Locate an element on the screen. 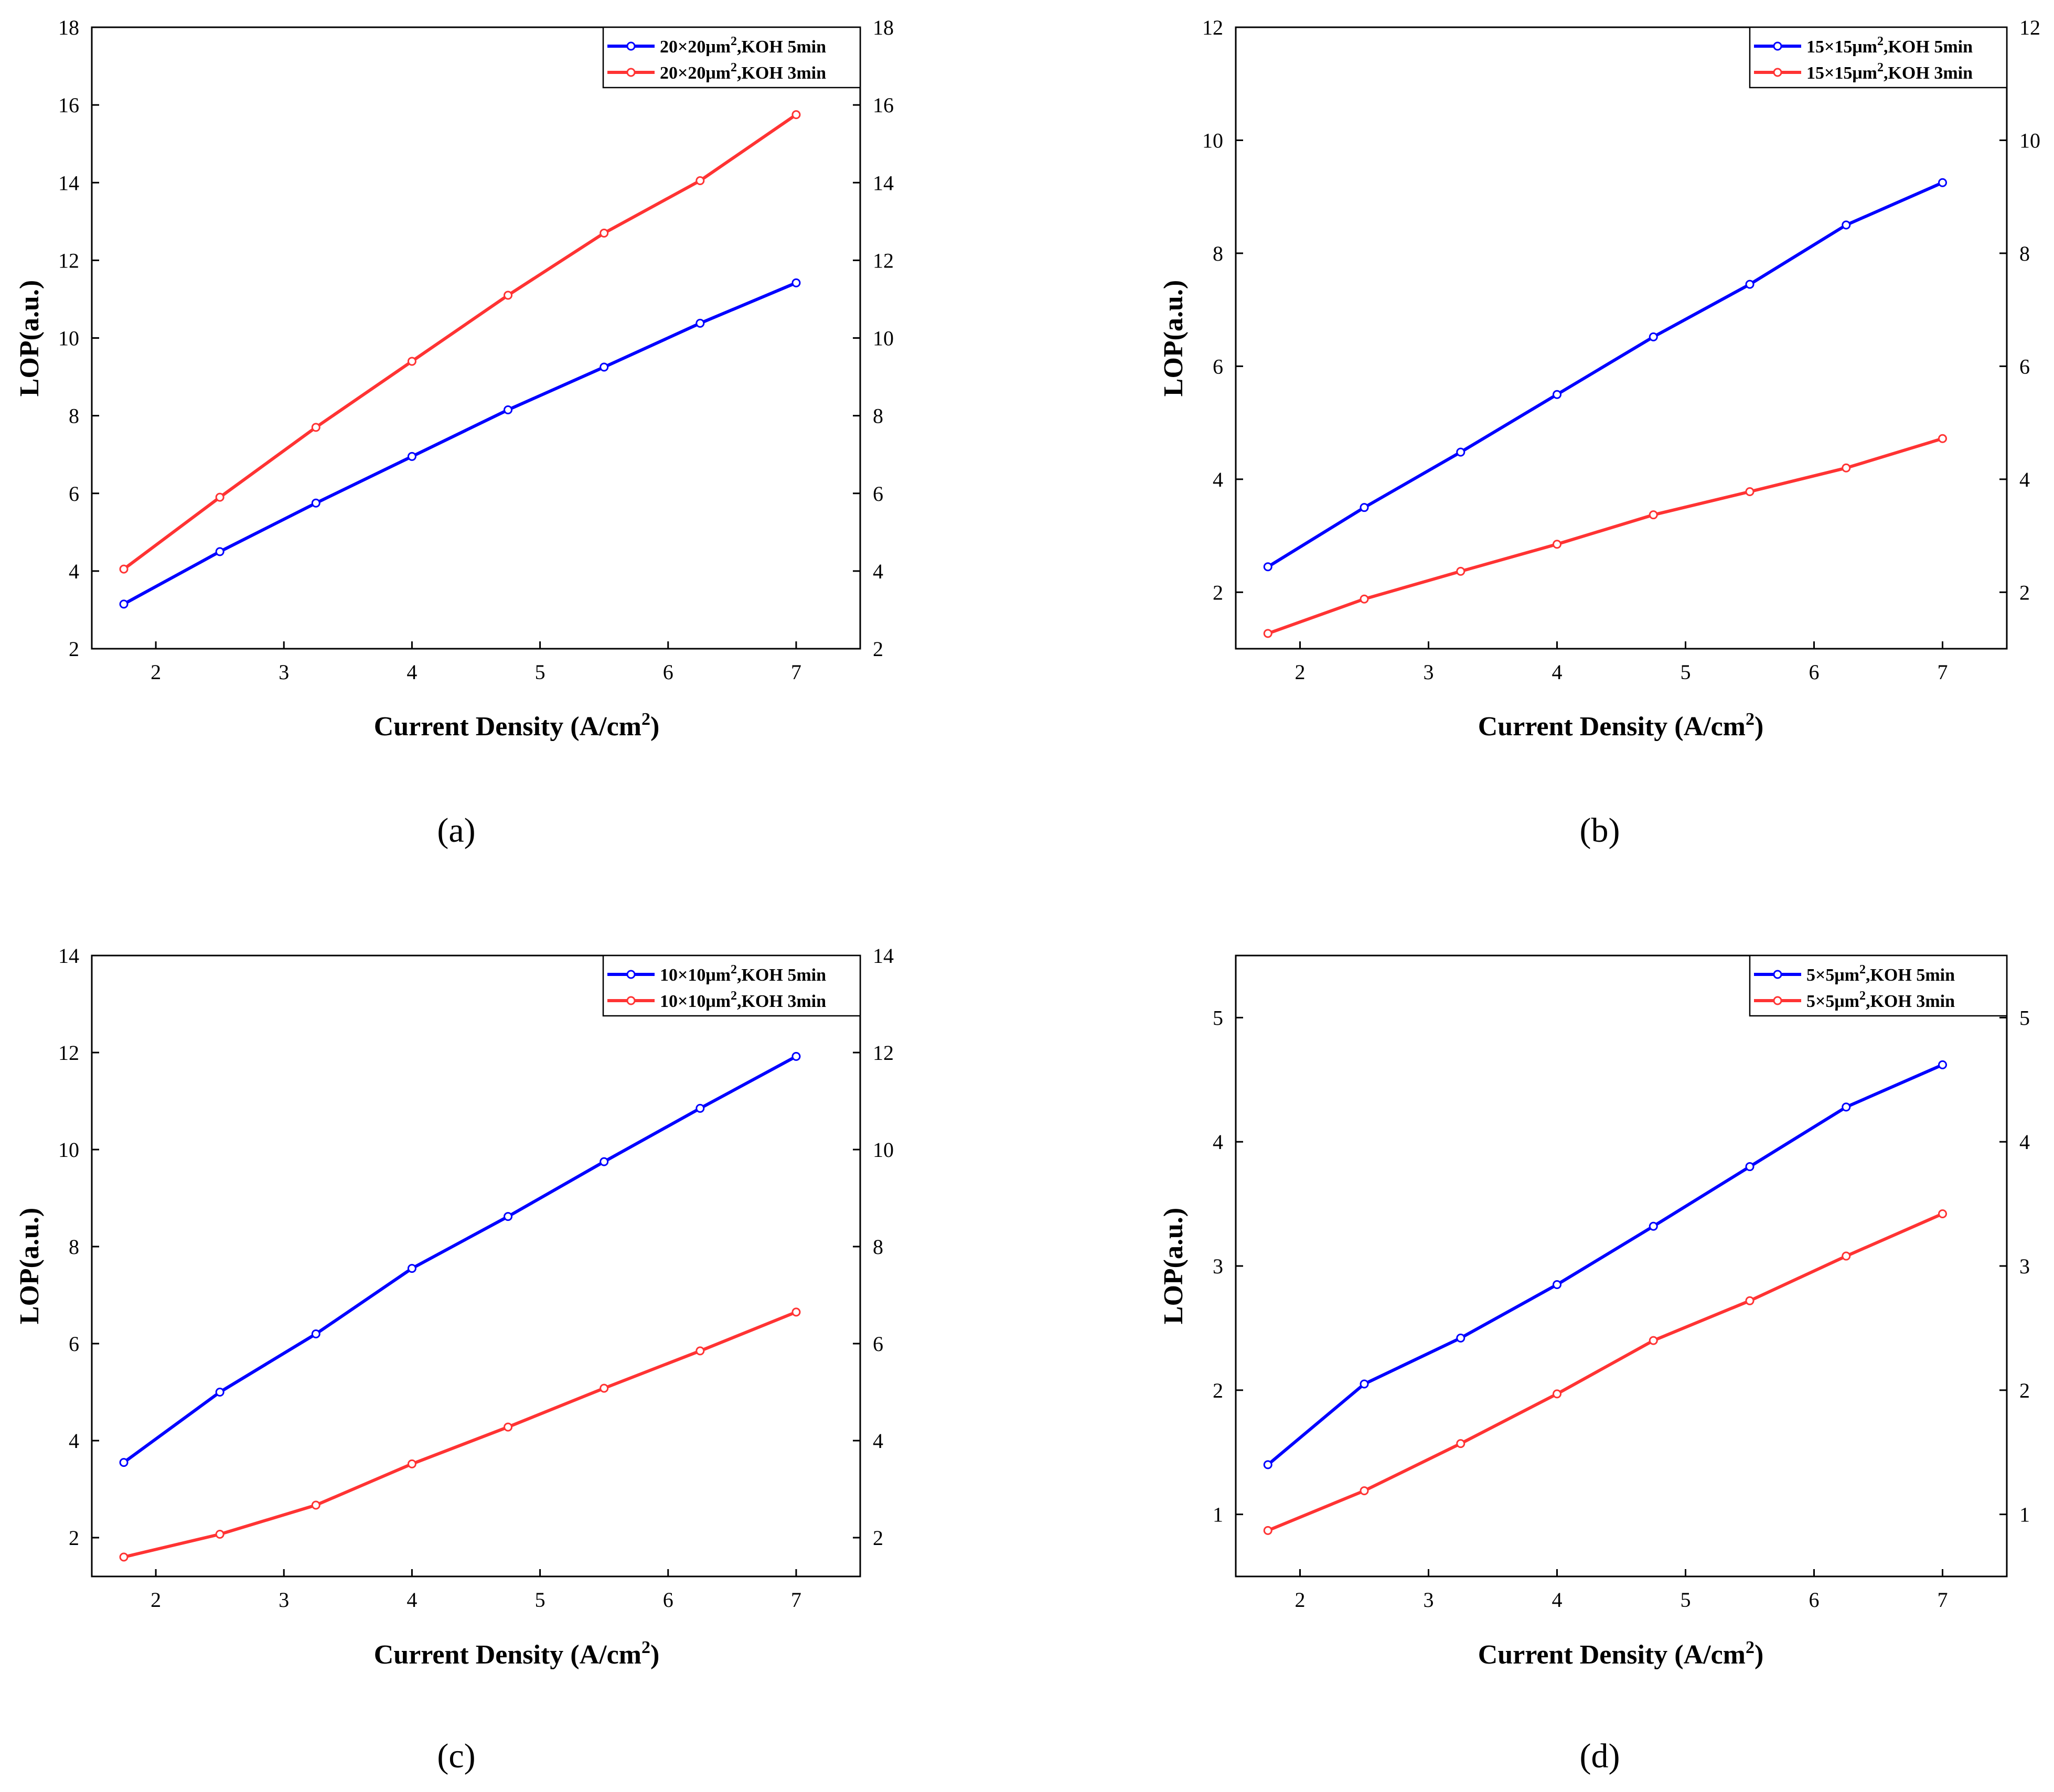  y-tick-label-right: 14 is located at coordinates (883, 956).